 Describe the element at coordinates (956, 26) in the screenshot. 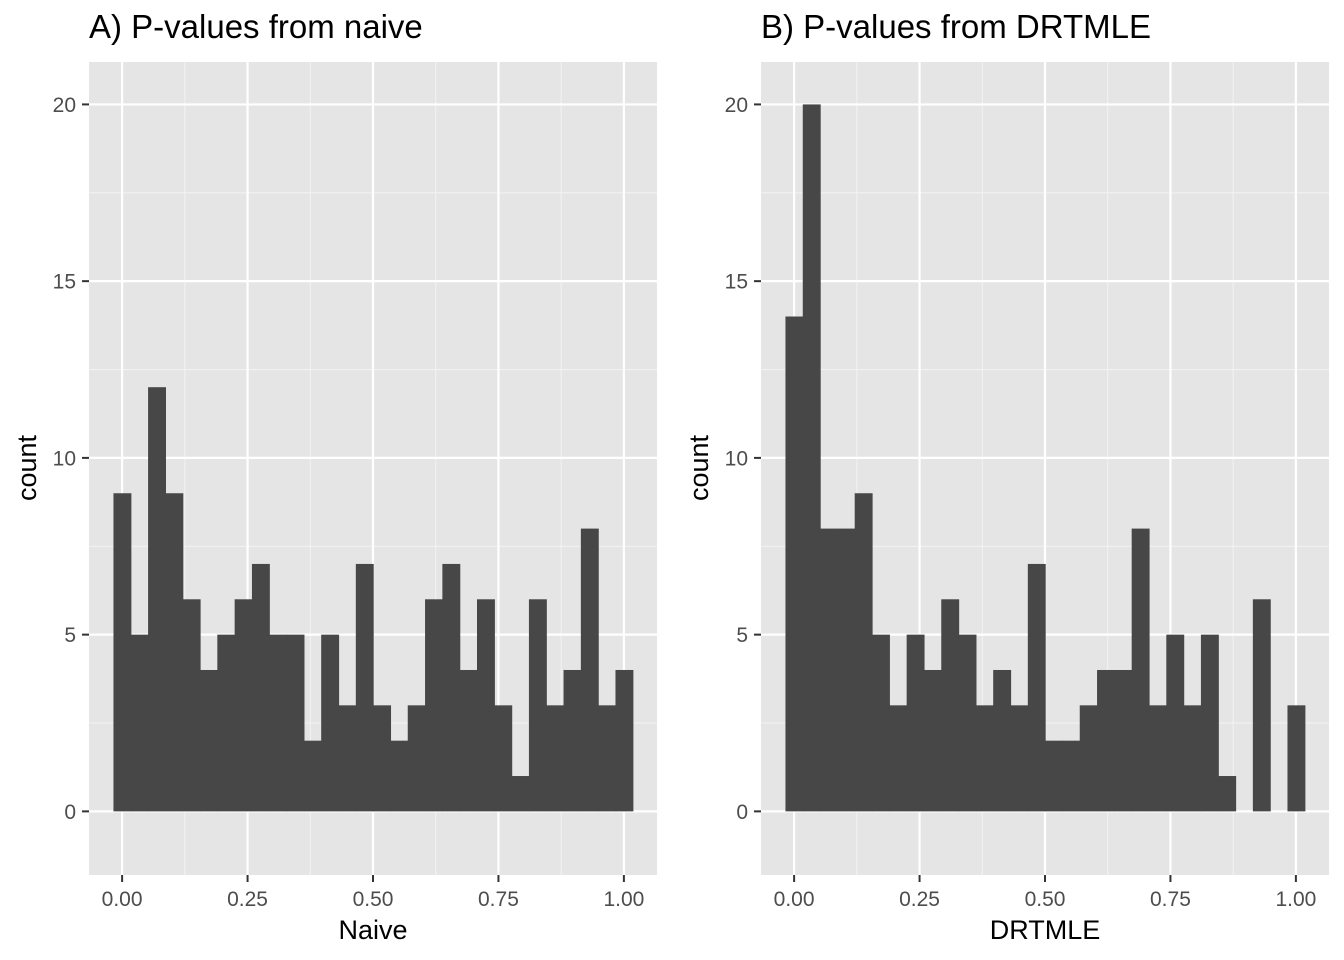

I see `chart-title: B) P-values from DRTMLE` at that location.